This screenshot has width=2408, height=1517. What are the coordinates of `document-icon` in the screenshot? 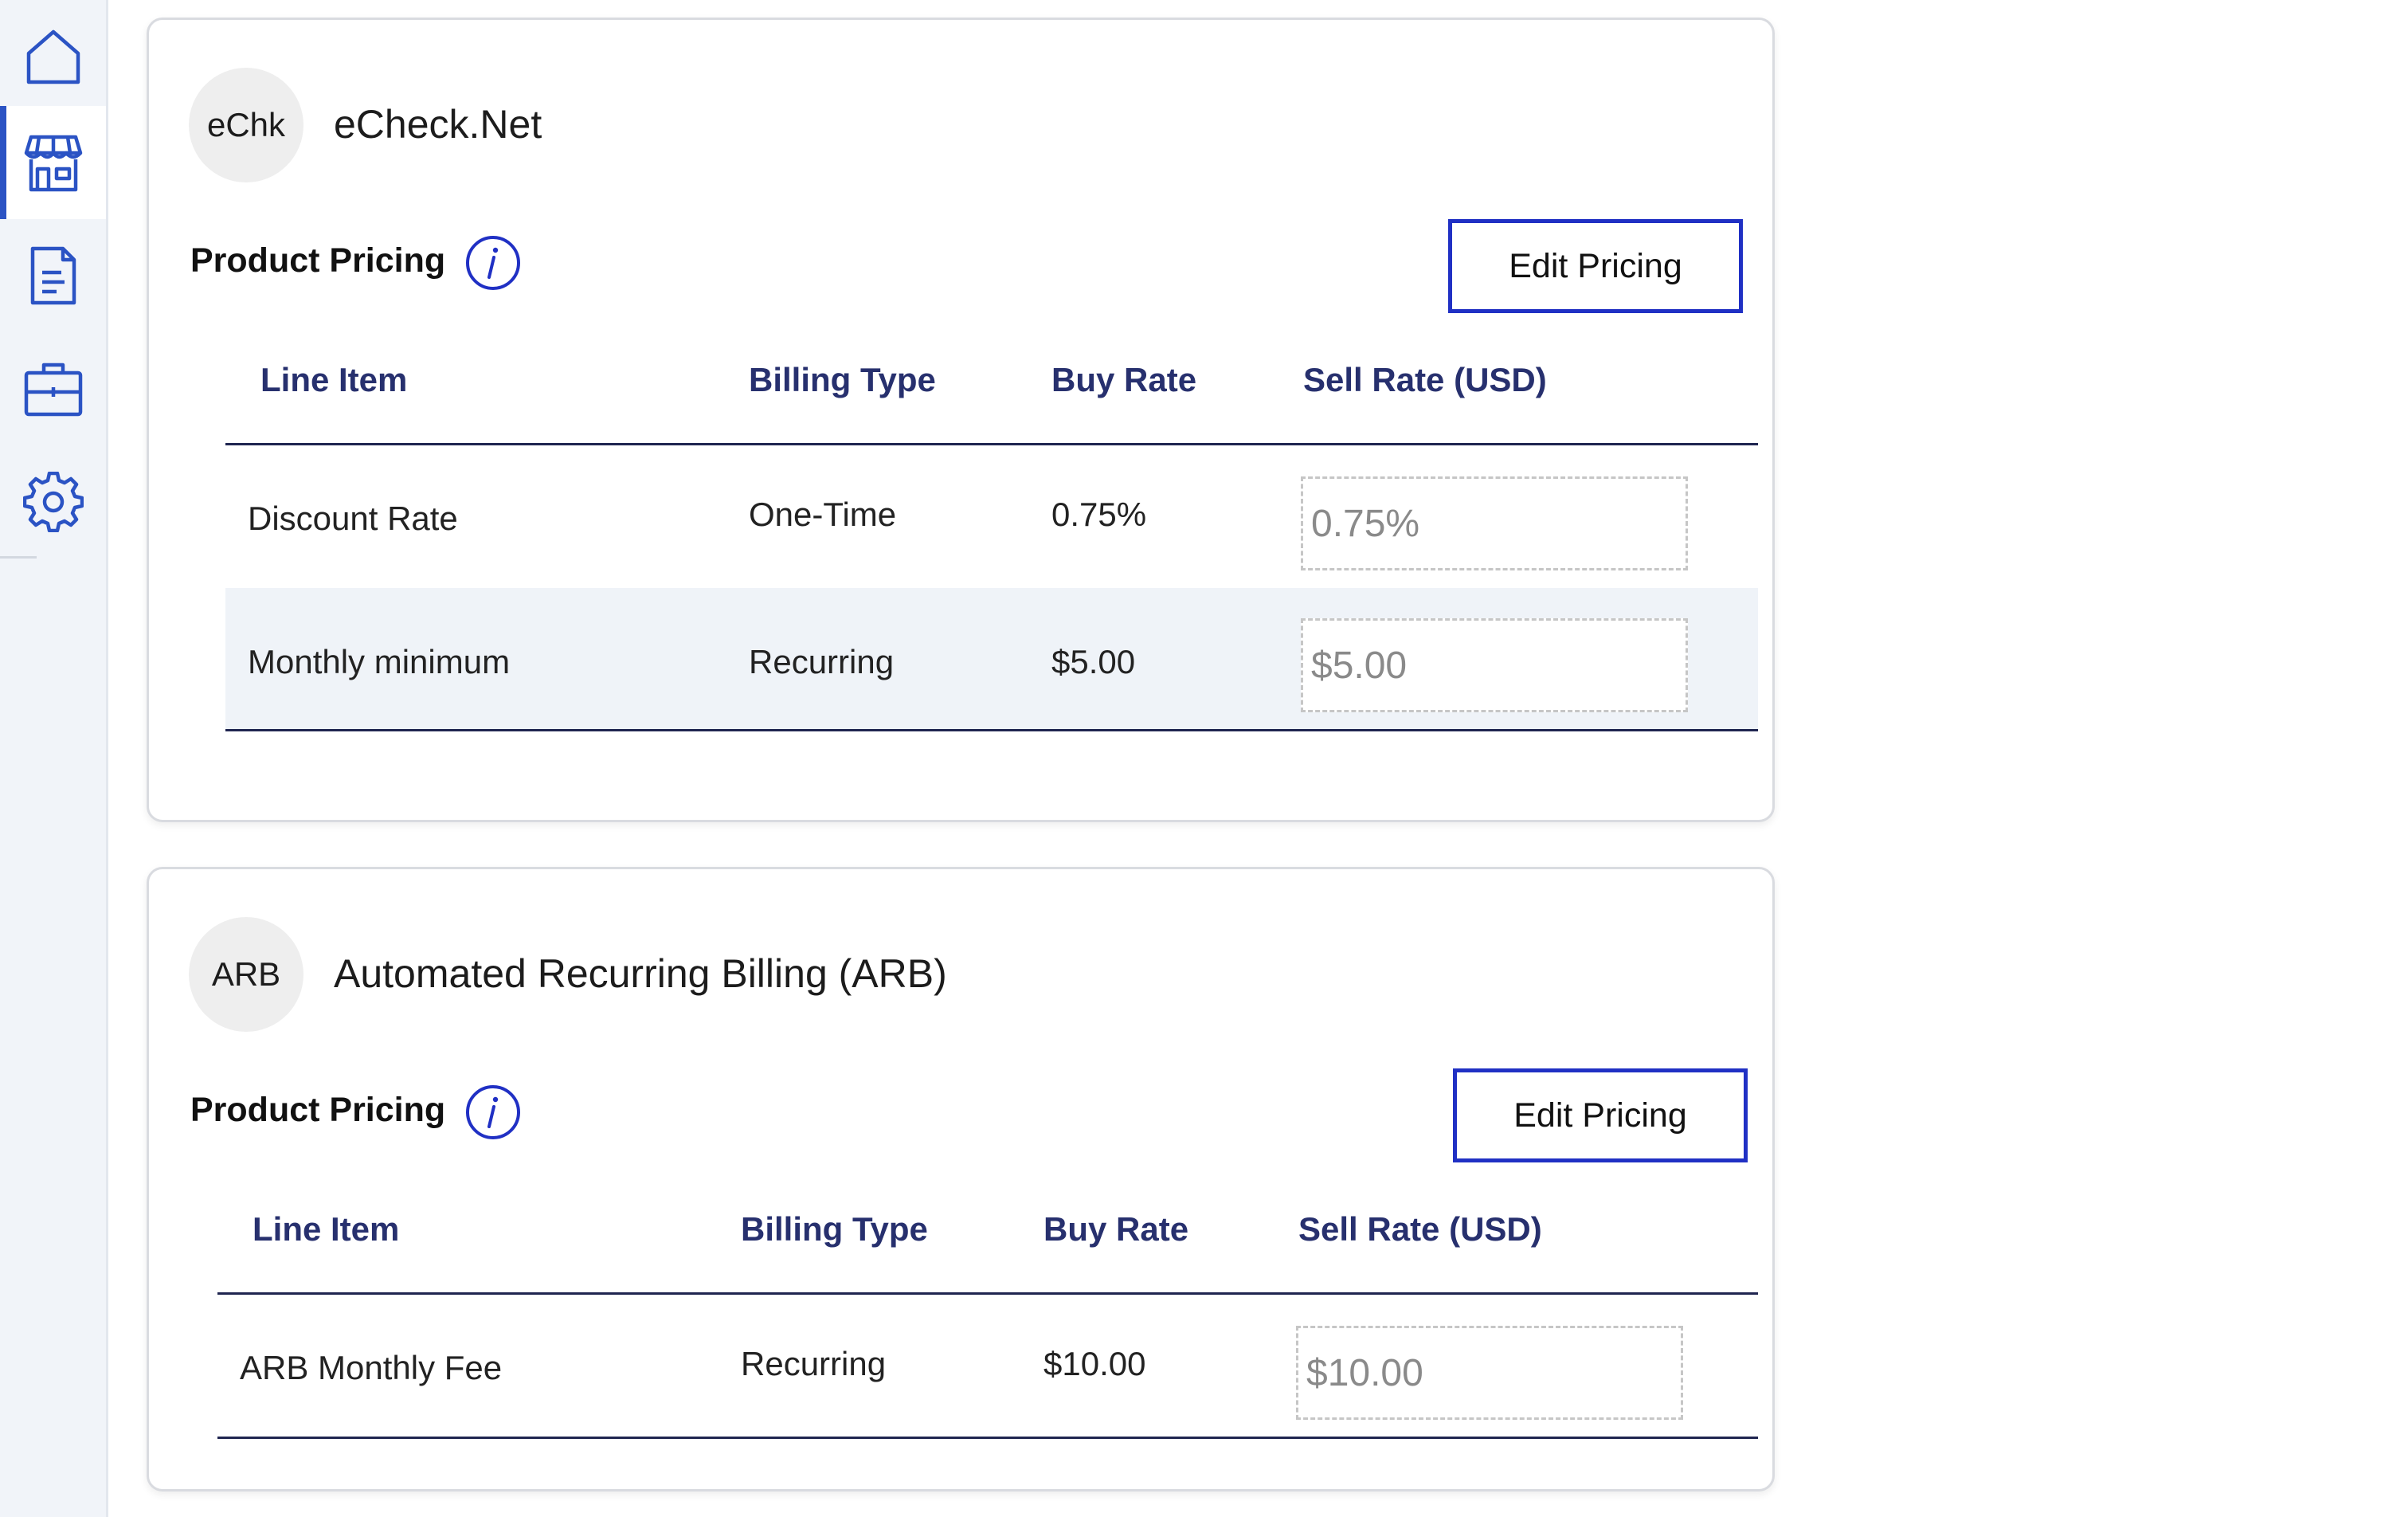 It's located at (53, 275).